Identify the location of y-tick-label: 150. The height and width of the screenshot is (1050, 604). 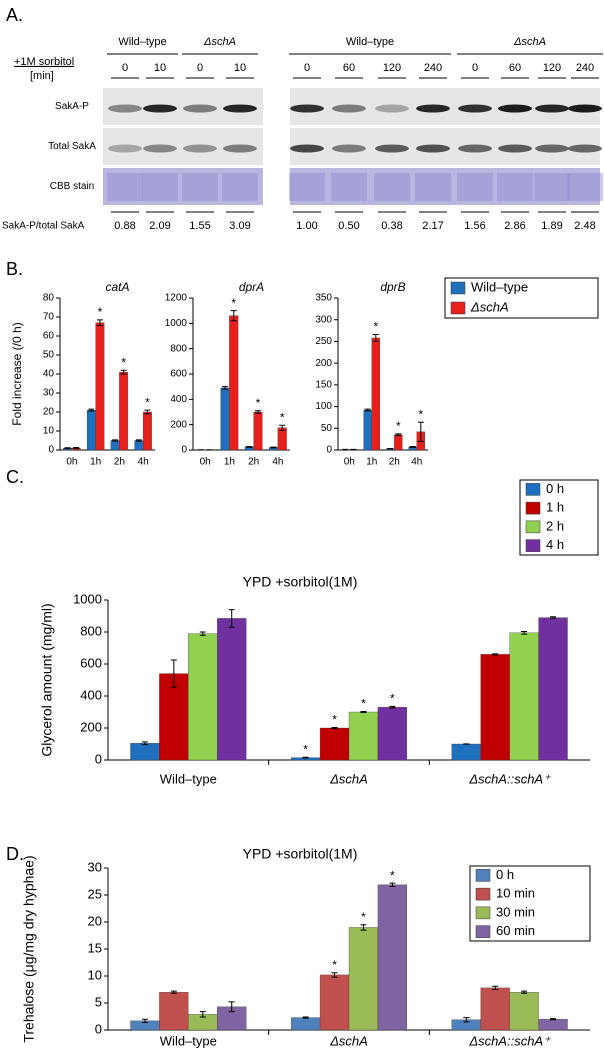
(323, 384).